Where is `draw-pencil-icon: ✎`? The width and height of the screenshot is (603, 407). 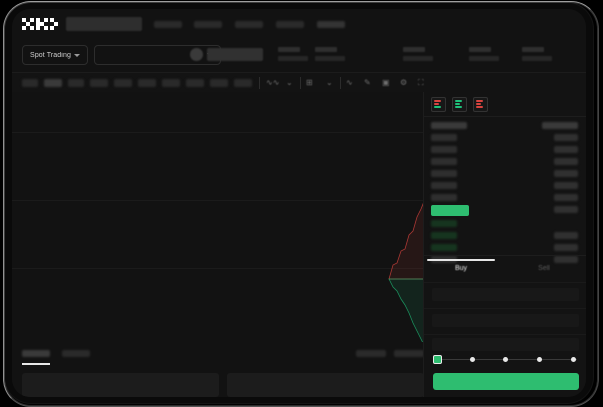
draw-pencil-icon: ✎ is located at coordinates (367, 82).